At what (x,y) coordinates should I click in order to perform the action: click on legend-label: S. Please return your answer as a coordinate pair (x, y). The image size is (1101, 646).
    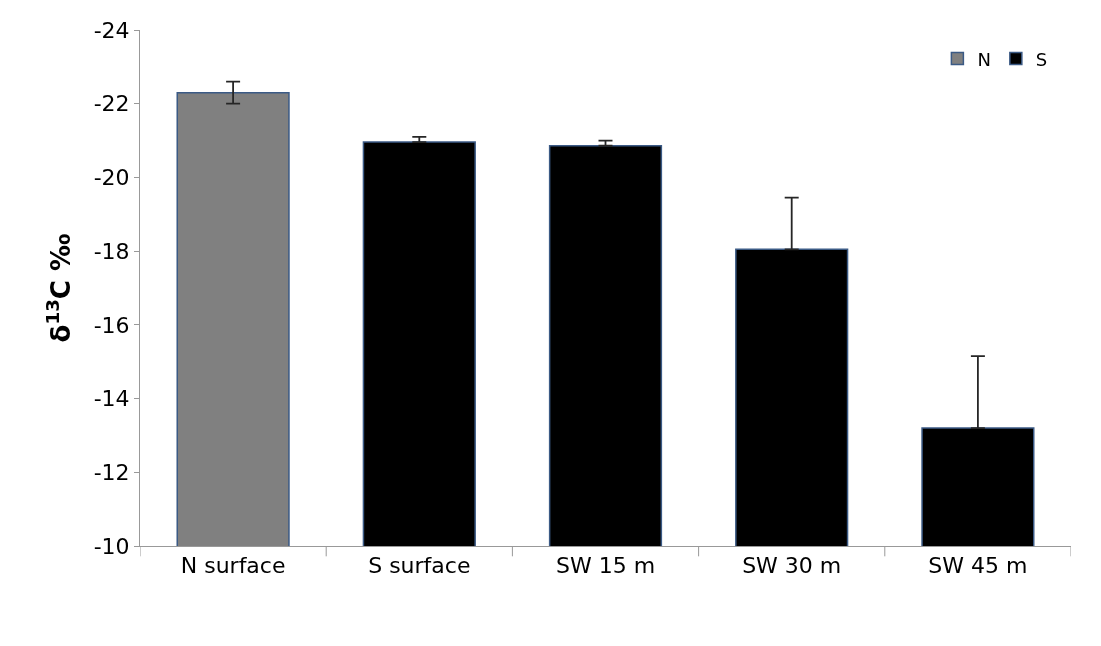
    Looking at the image, I should click on (1041, 59).